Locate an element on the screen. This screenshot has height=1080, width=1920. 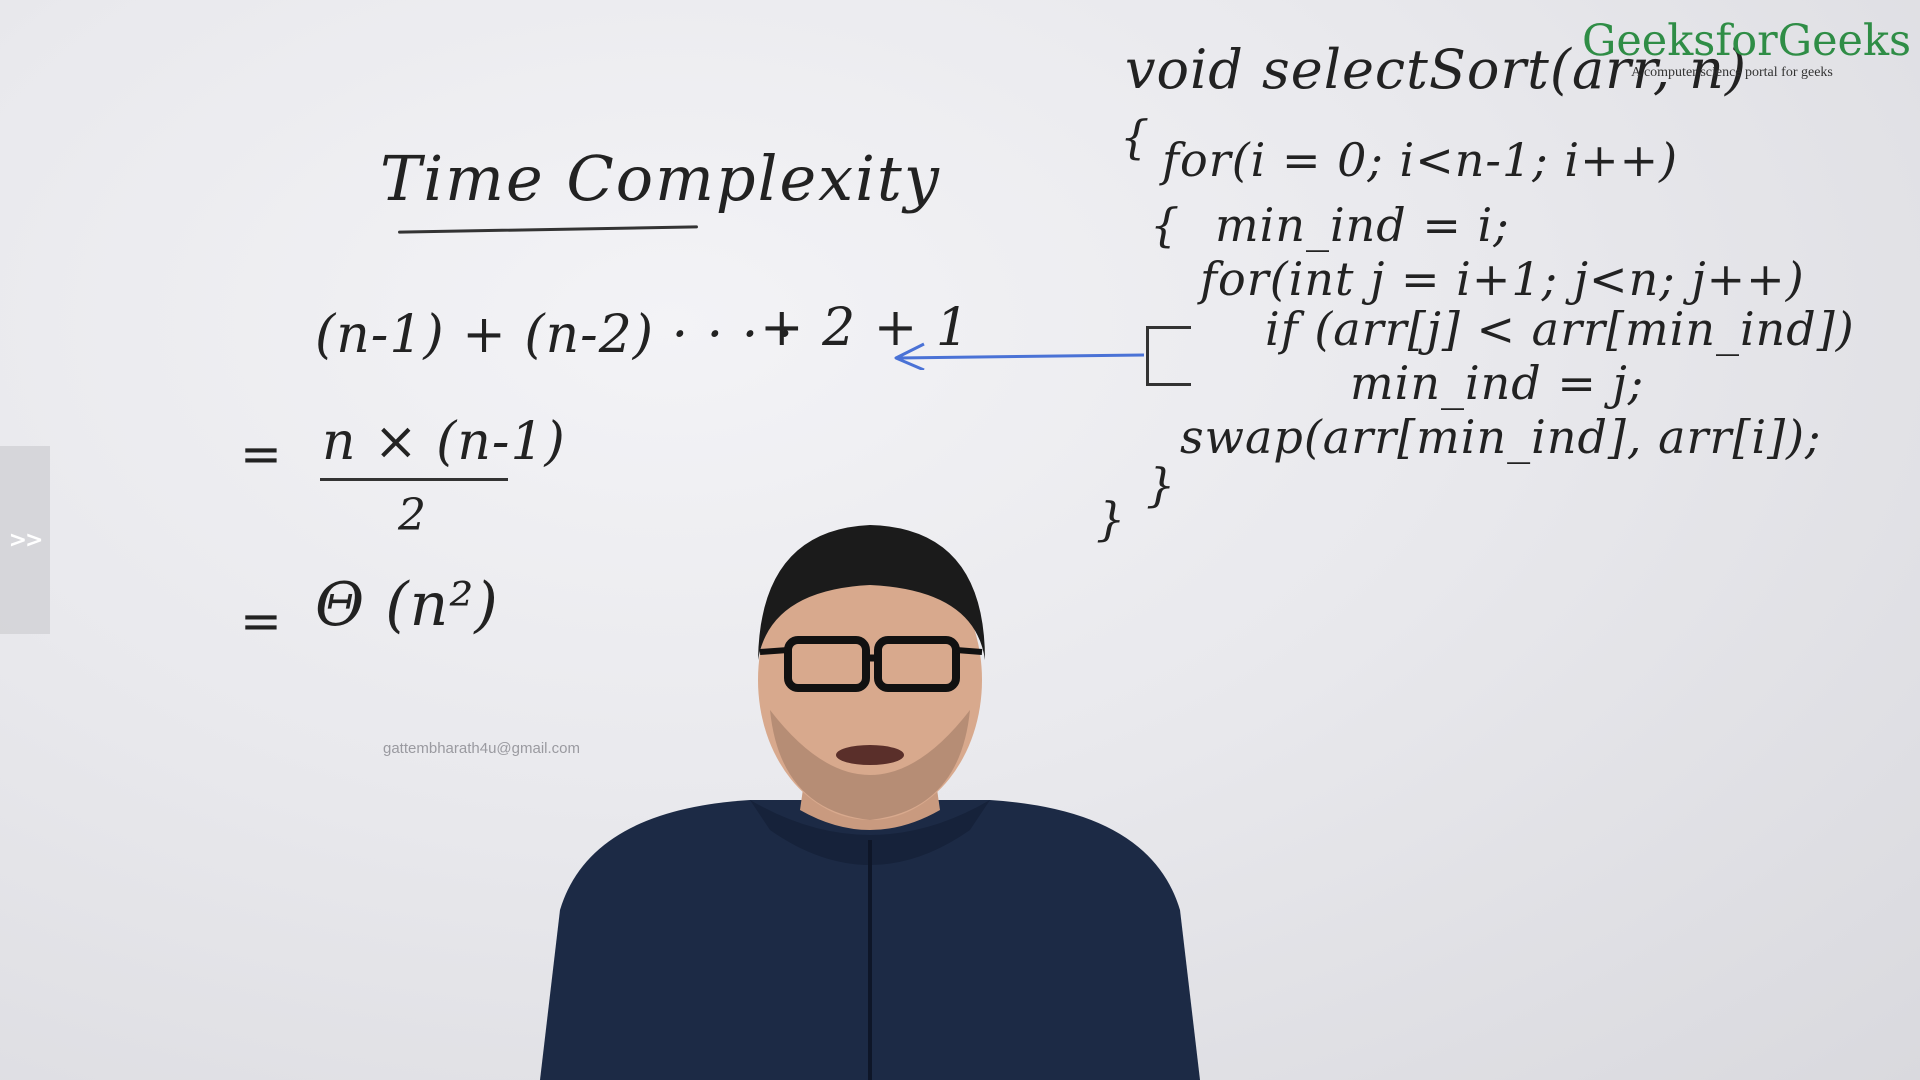
title-underline is located at coordinates (548, 229).